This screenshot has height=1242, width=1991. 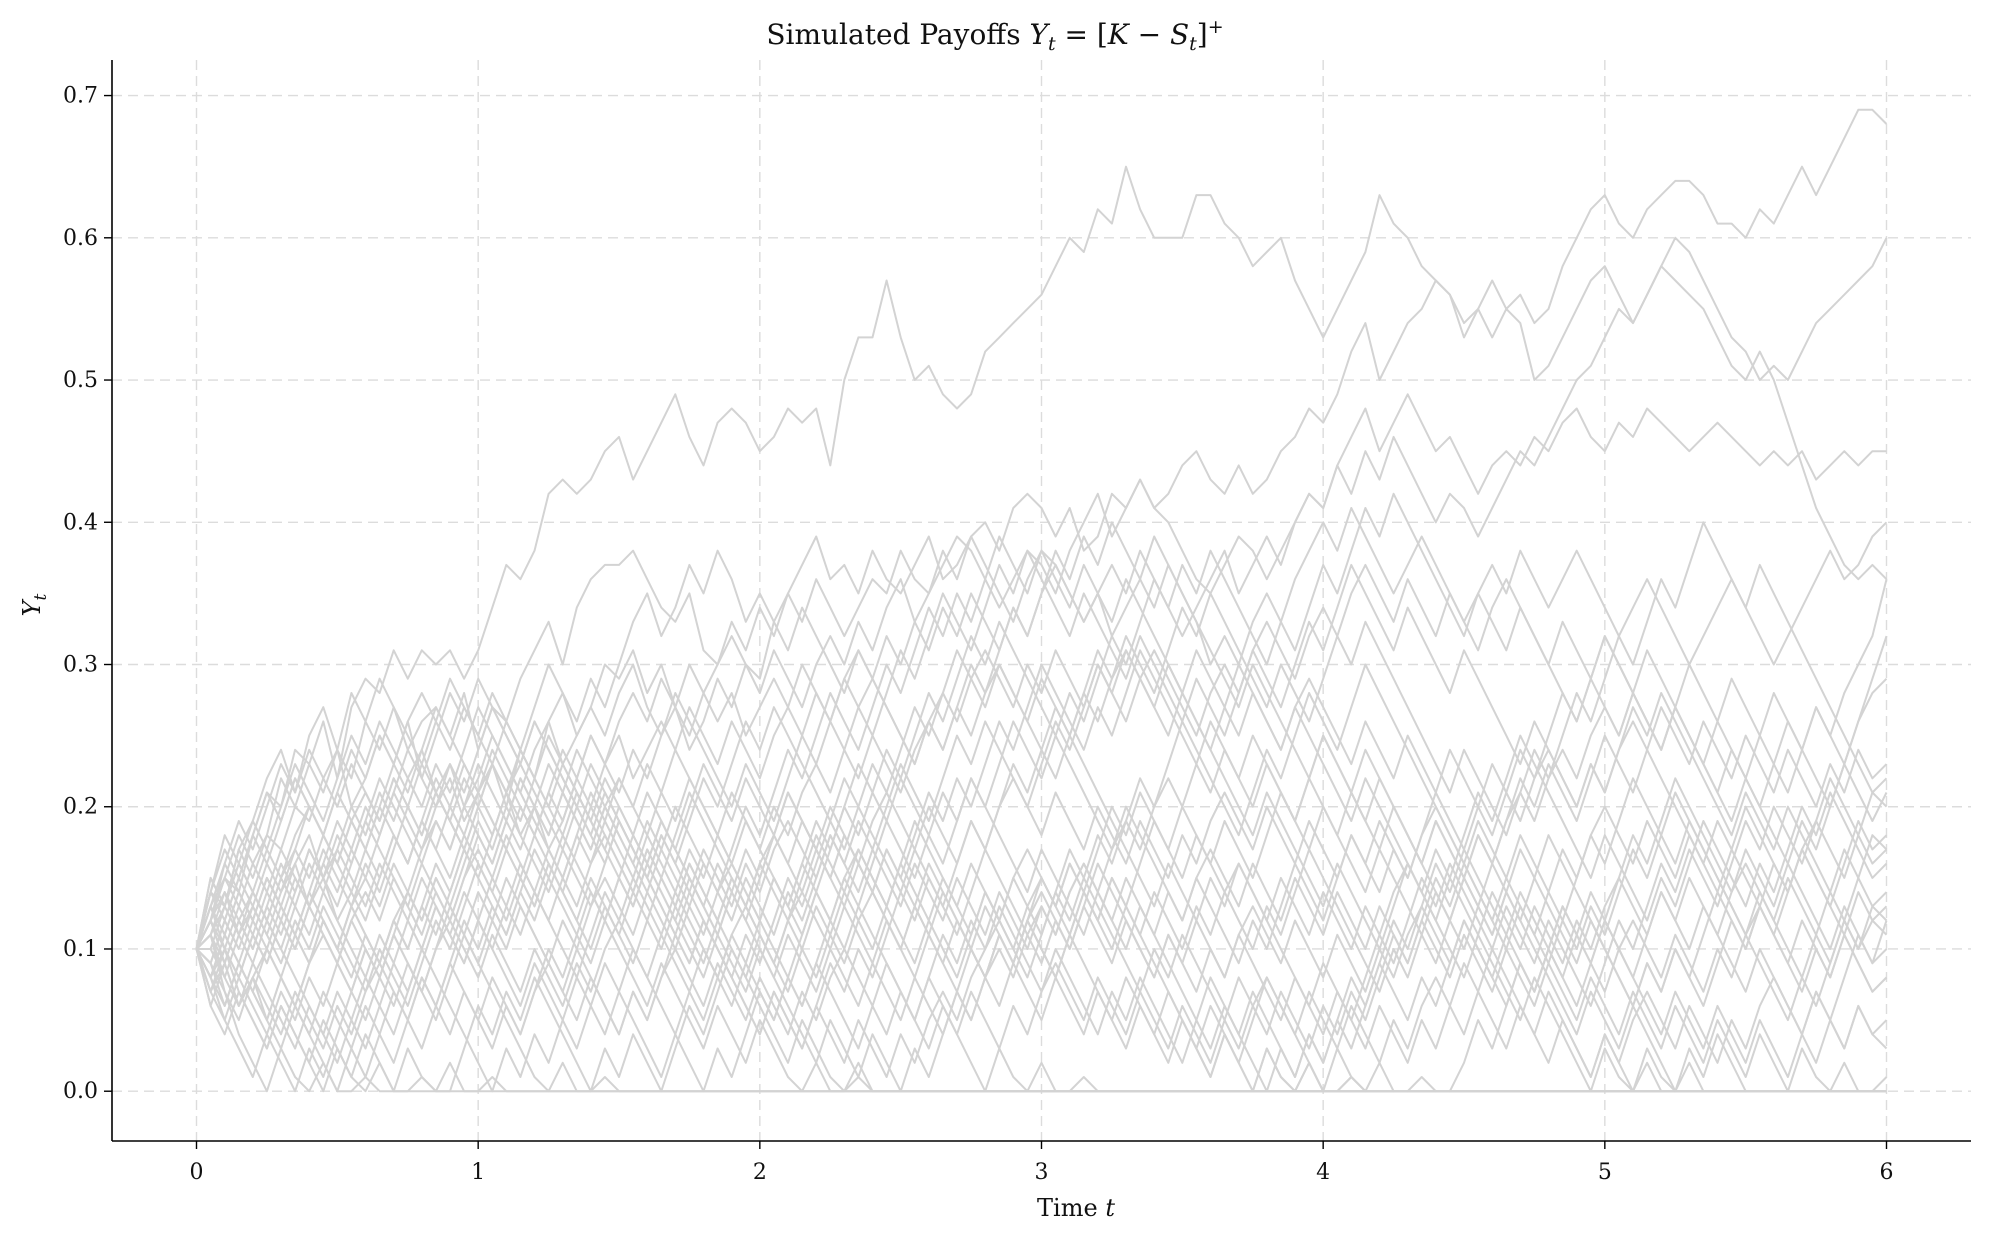 I want to click on y-axis-label-subscript: t, so click(x=41, y=597).